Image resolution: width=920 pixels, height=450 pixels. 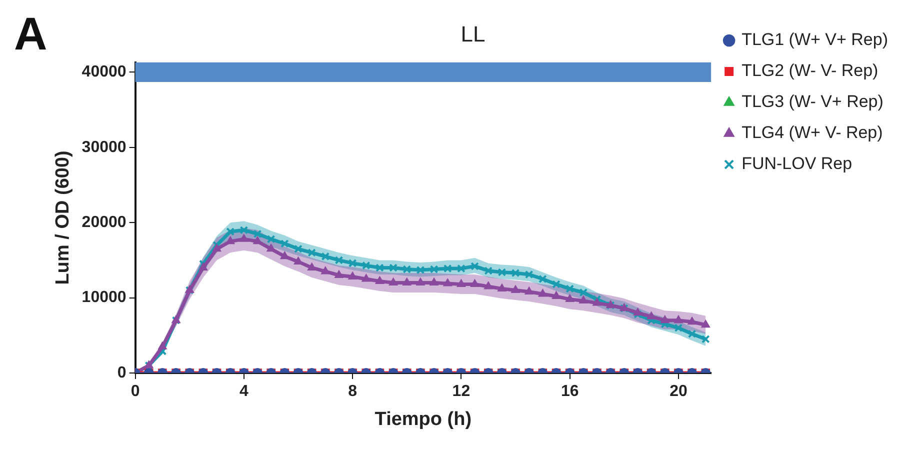 What do you see at coordinates (812, 132) in the screenshot?
I see `legend-label: TLG4 (W+ V- Rep)` at bounding box center [812, 132].